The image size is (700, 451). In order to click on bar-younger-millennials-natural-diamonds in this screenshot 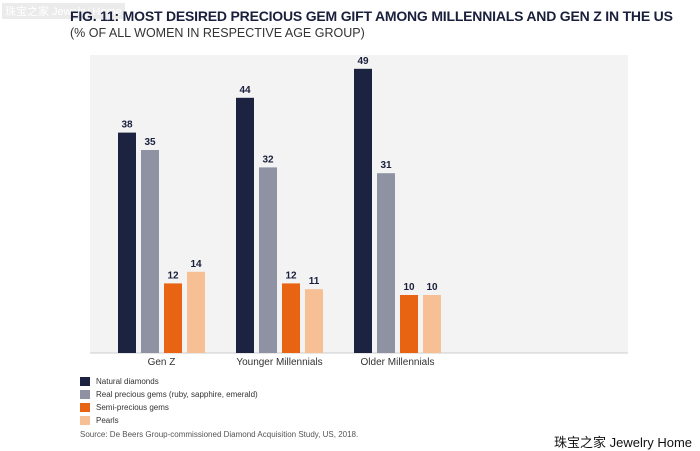, I will do `click(245, 225)`.